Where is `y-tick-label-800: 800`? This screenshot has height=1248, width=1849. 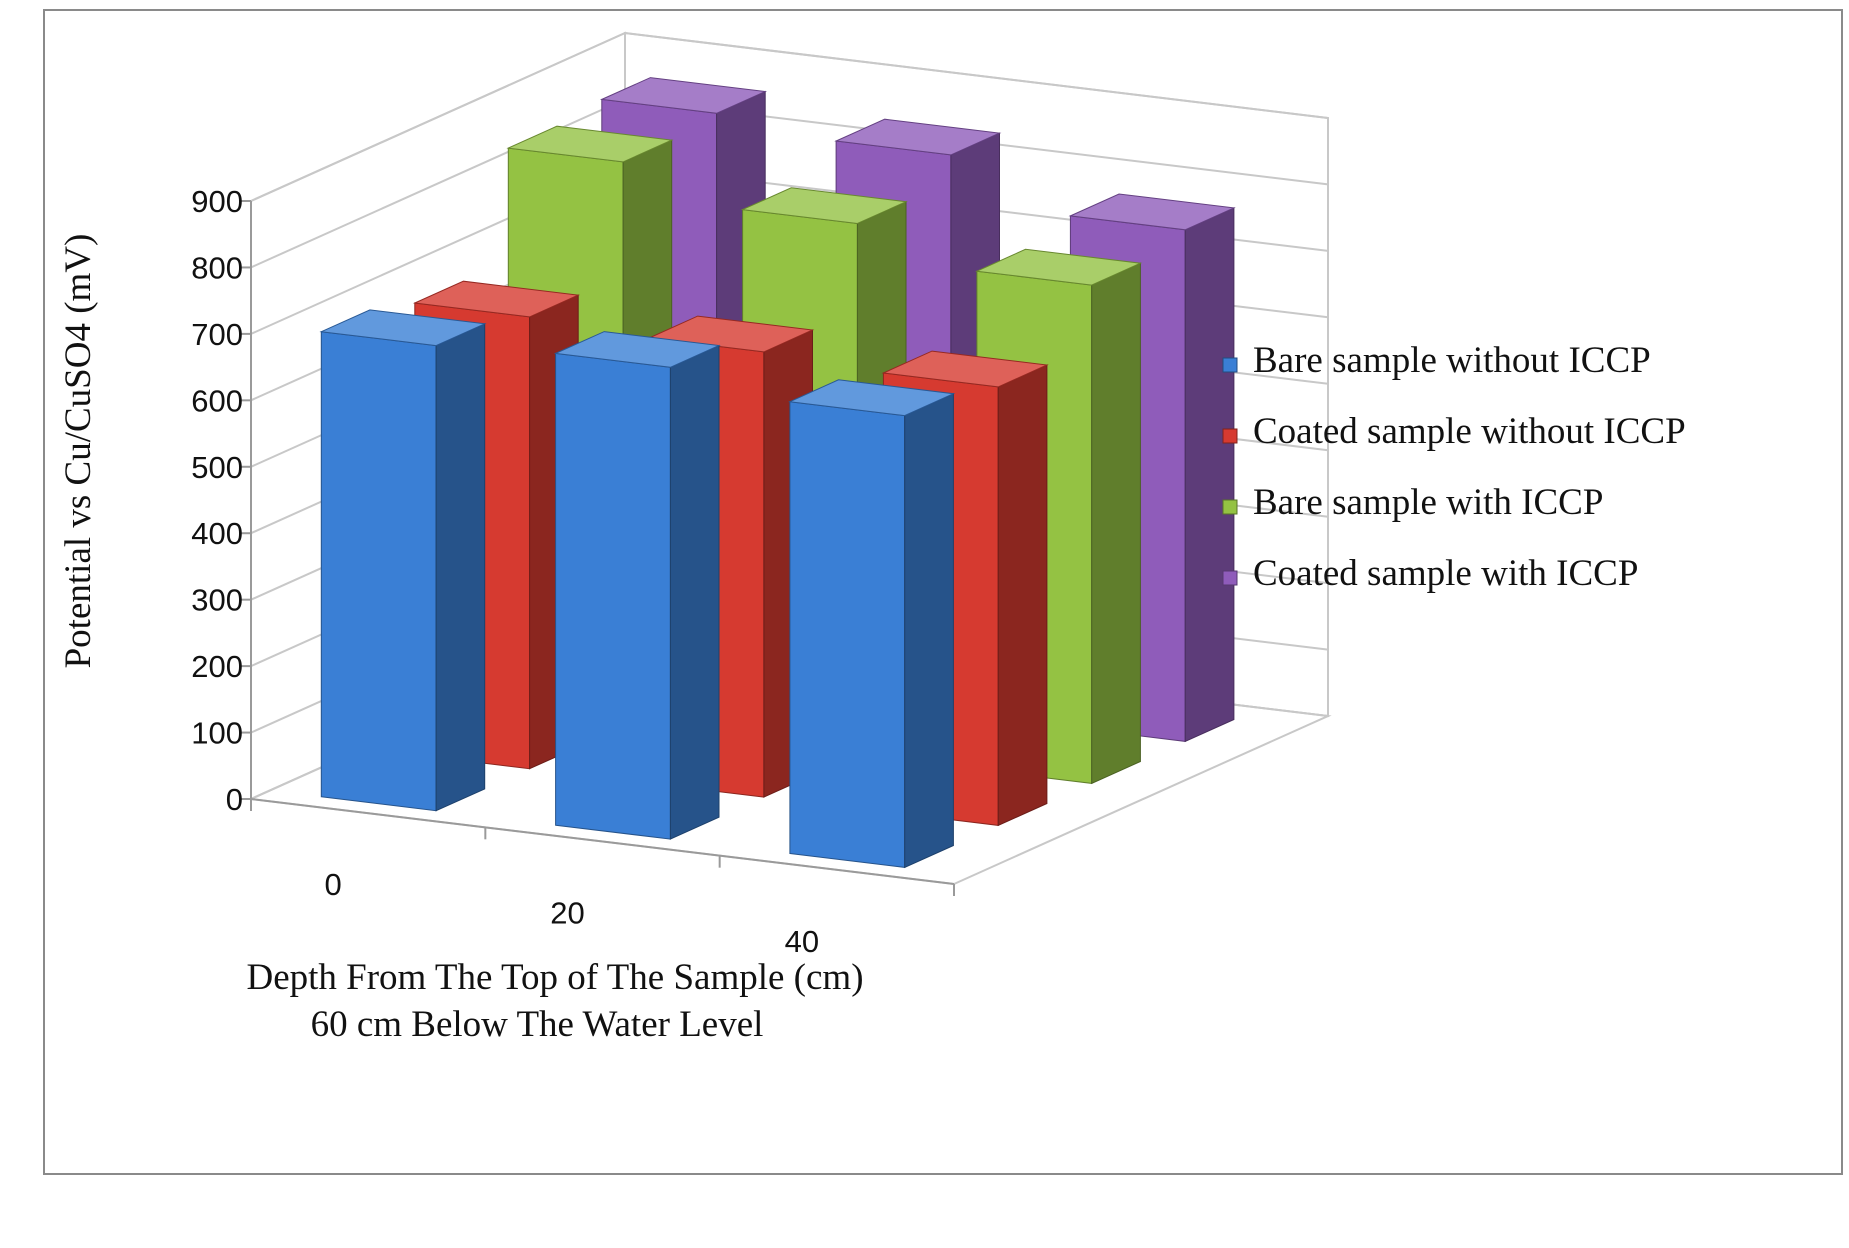
y-tick-label-800: 800 is located at coordinates (217, 267).